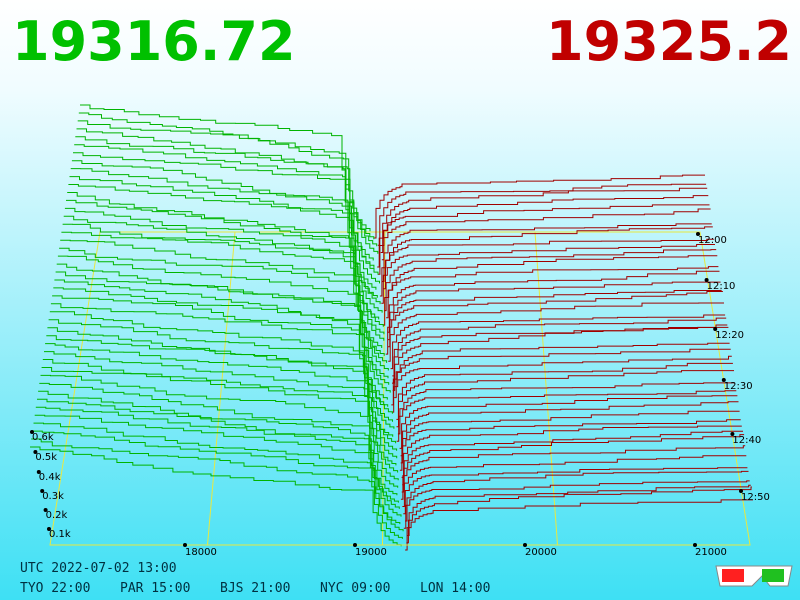 The width and height of the screenshot is (800, 600). What do you see at coordinates (55, 588) in the screenshot?
I see `city-time: TYO 22:00` at bounding box center [55, 588].